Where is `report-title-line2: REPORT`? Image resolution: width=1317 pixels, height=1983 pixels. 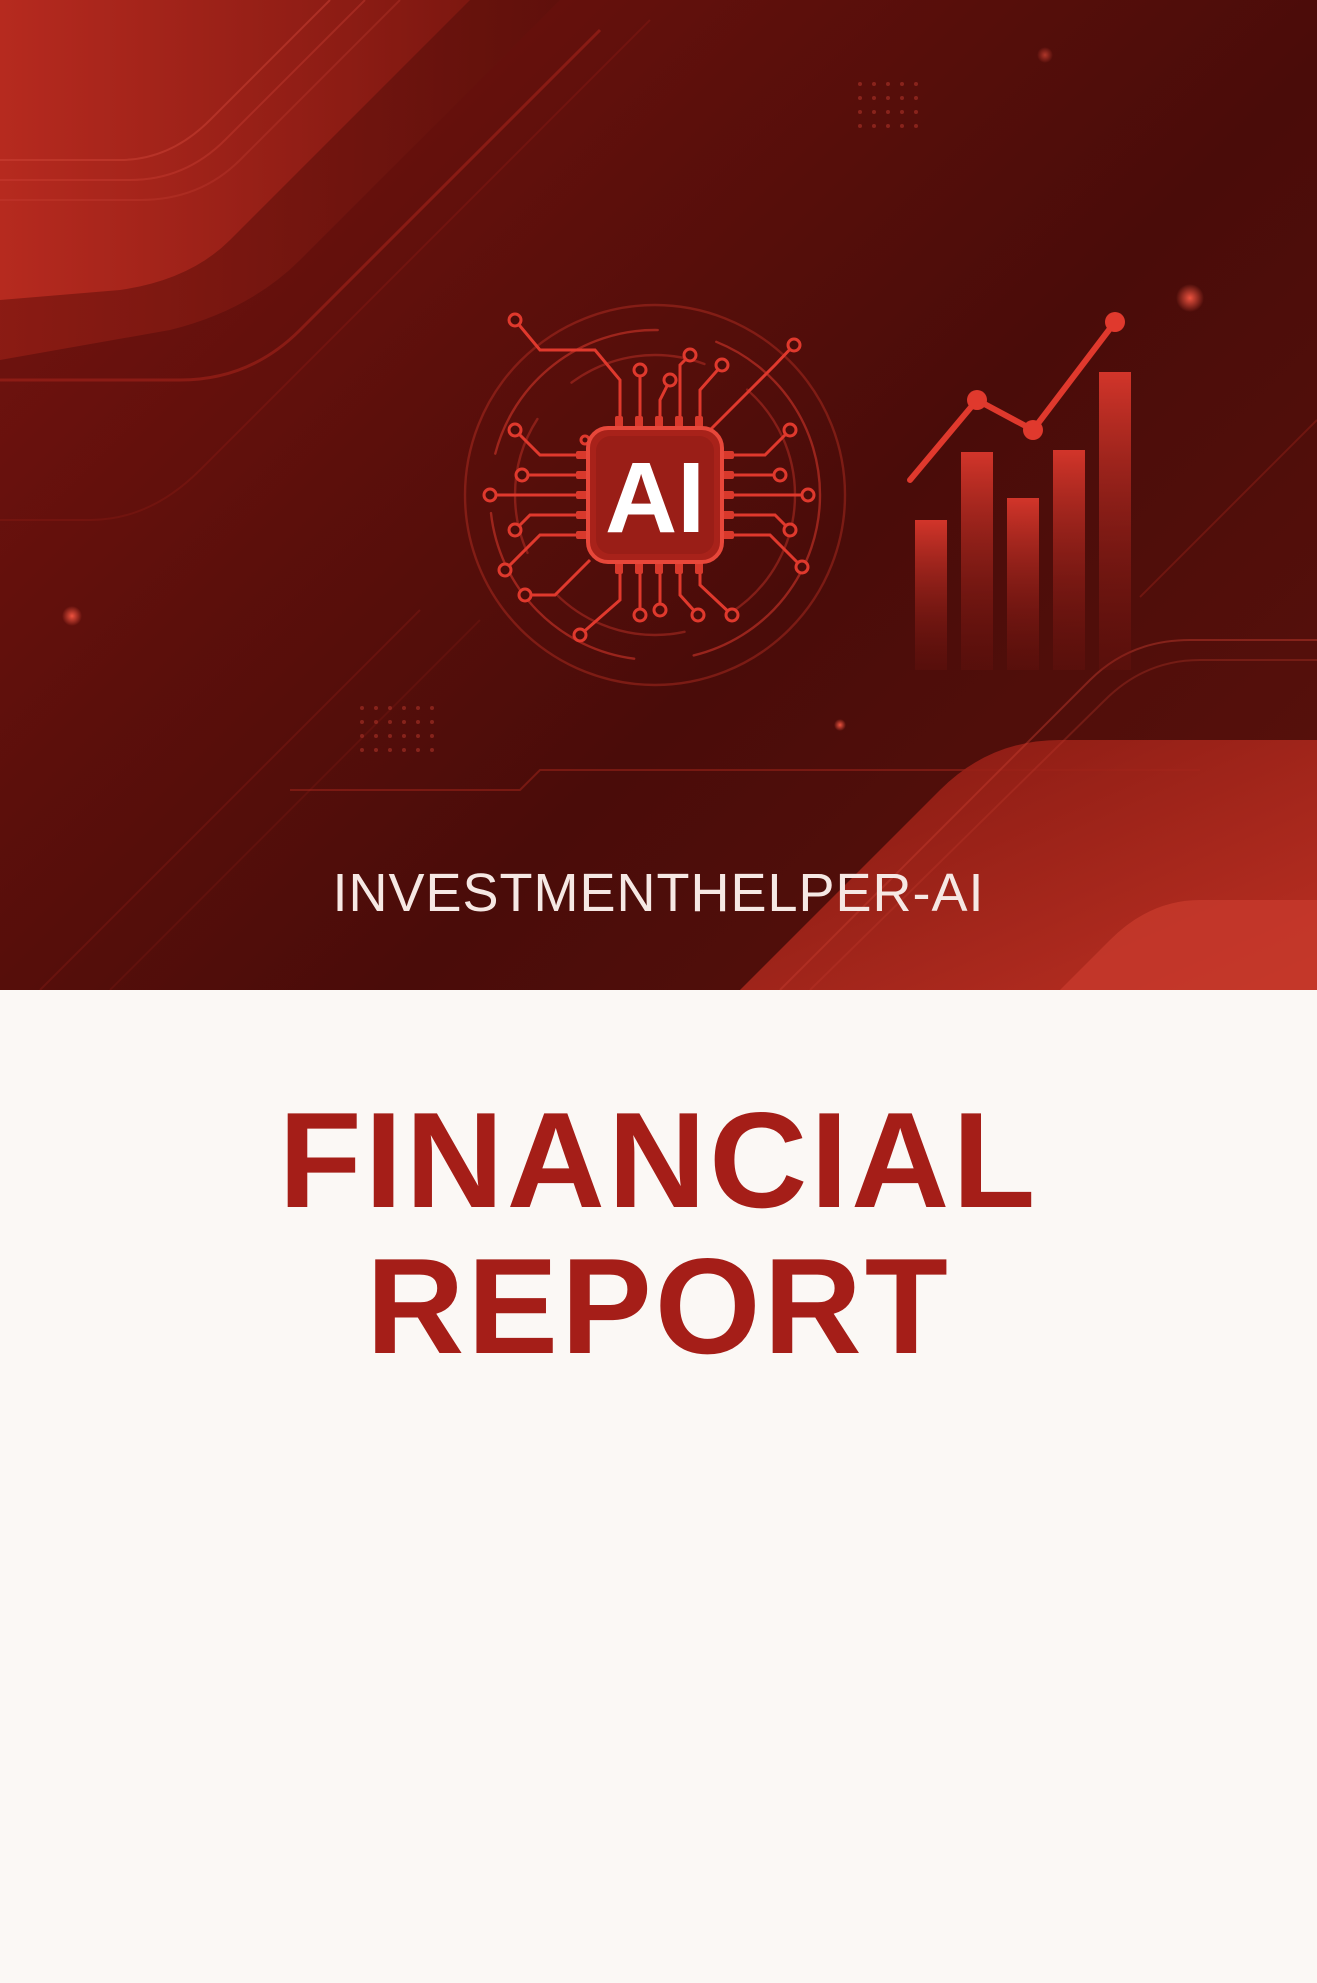
report-title-line2: REPORT is located at coordinates (658, 1306).